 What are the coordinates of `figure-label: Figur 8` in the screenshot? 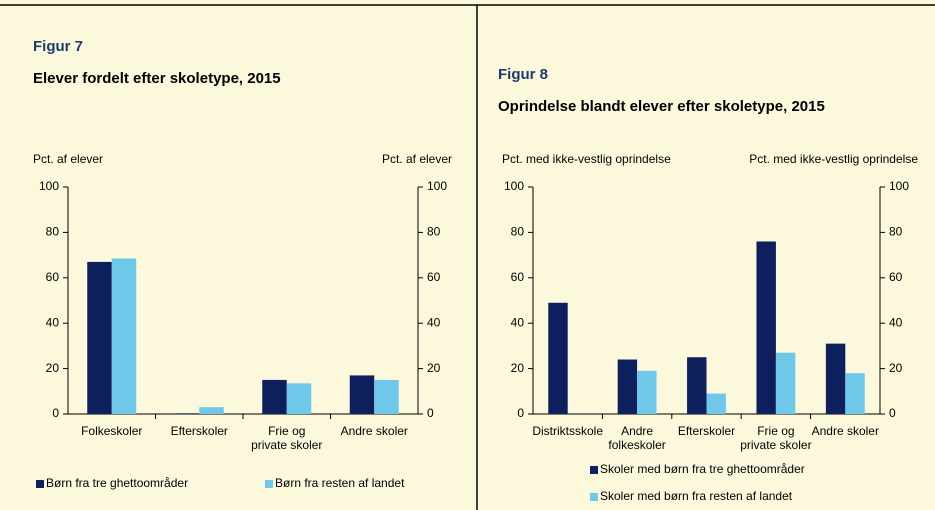 It's located at (523, 74).